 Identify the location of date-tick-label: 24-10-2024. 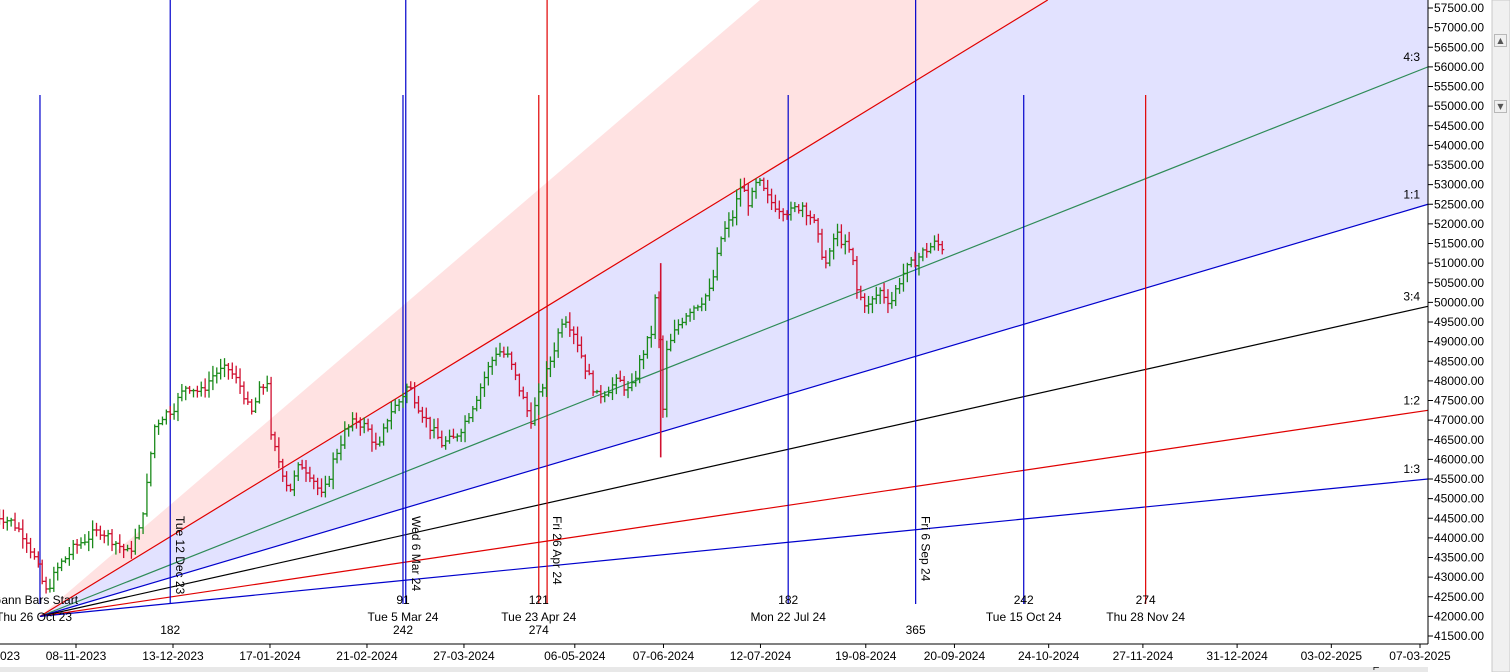
(1049, 656).